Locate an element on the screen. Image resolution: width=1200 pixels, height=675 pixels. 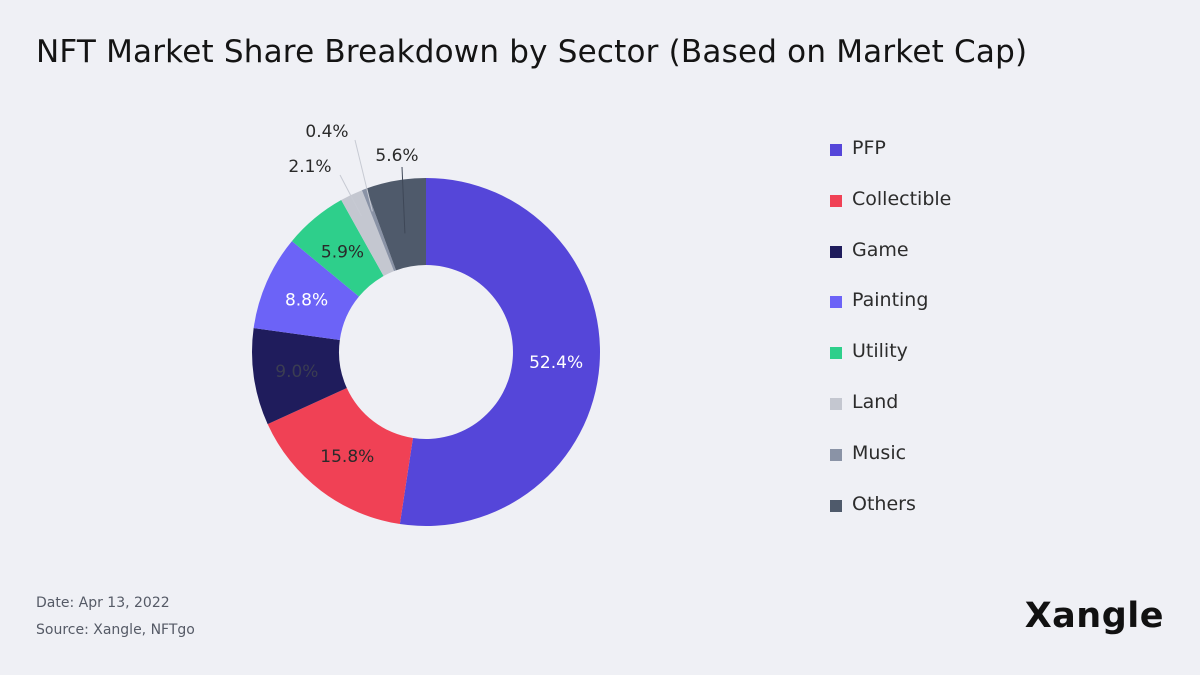
legend-item-collectible: Collectible is located at coordinates (890, 213).